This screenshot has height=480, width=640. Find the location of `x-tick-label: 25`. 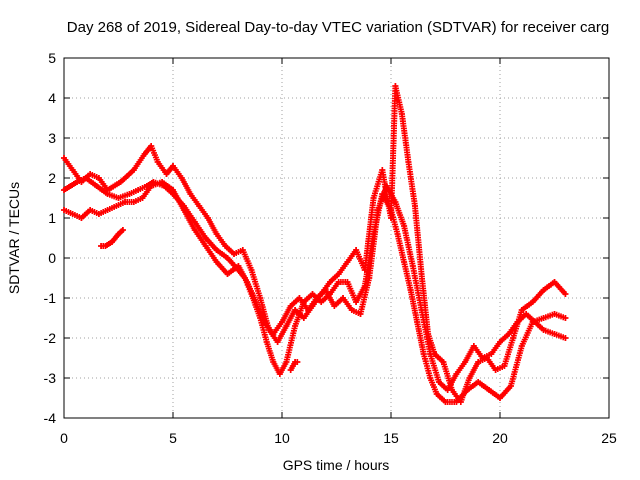

x-tick-label: 25 is located at coordinates (609, 438).